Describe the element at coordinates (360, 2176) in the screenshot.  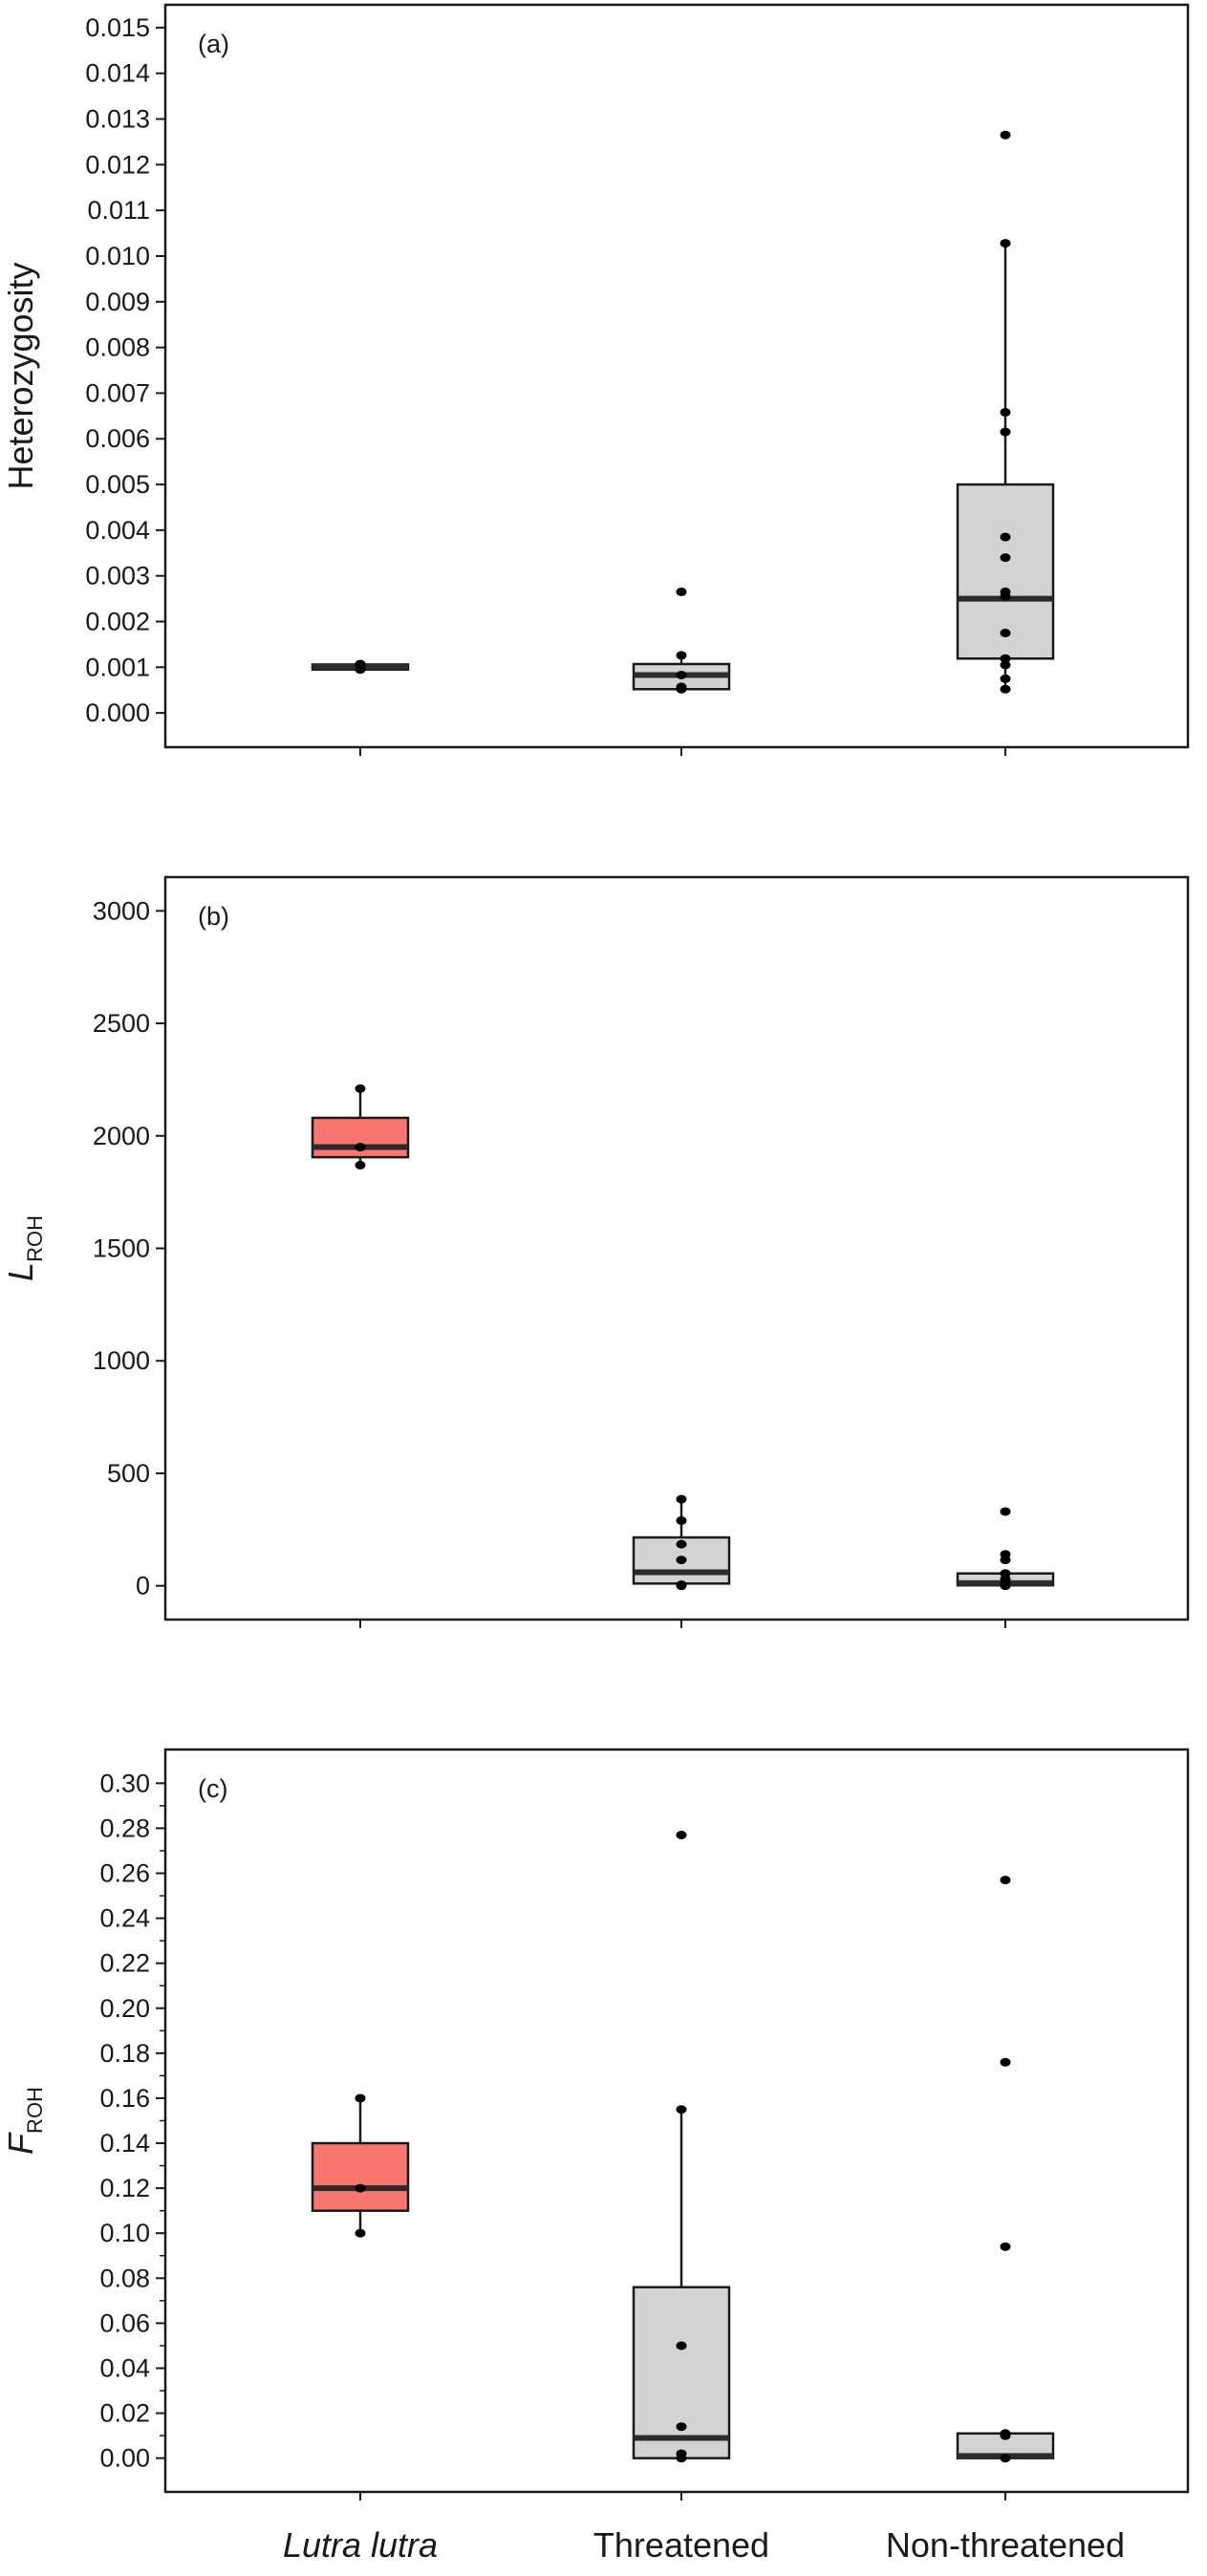
I see `box-body` at that location.